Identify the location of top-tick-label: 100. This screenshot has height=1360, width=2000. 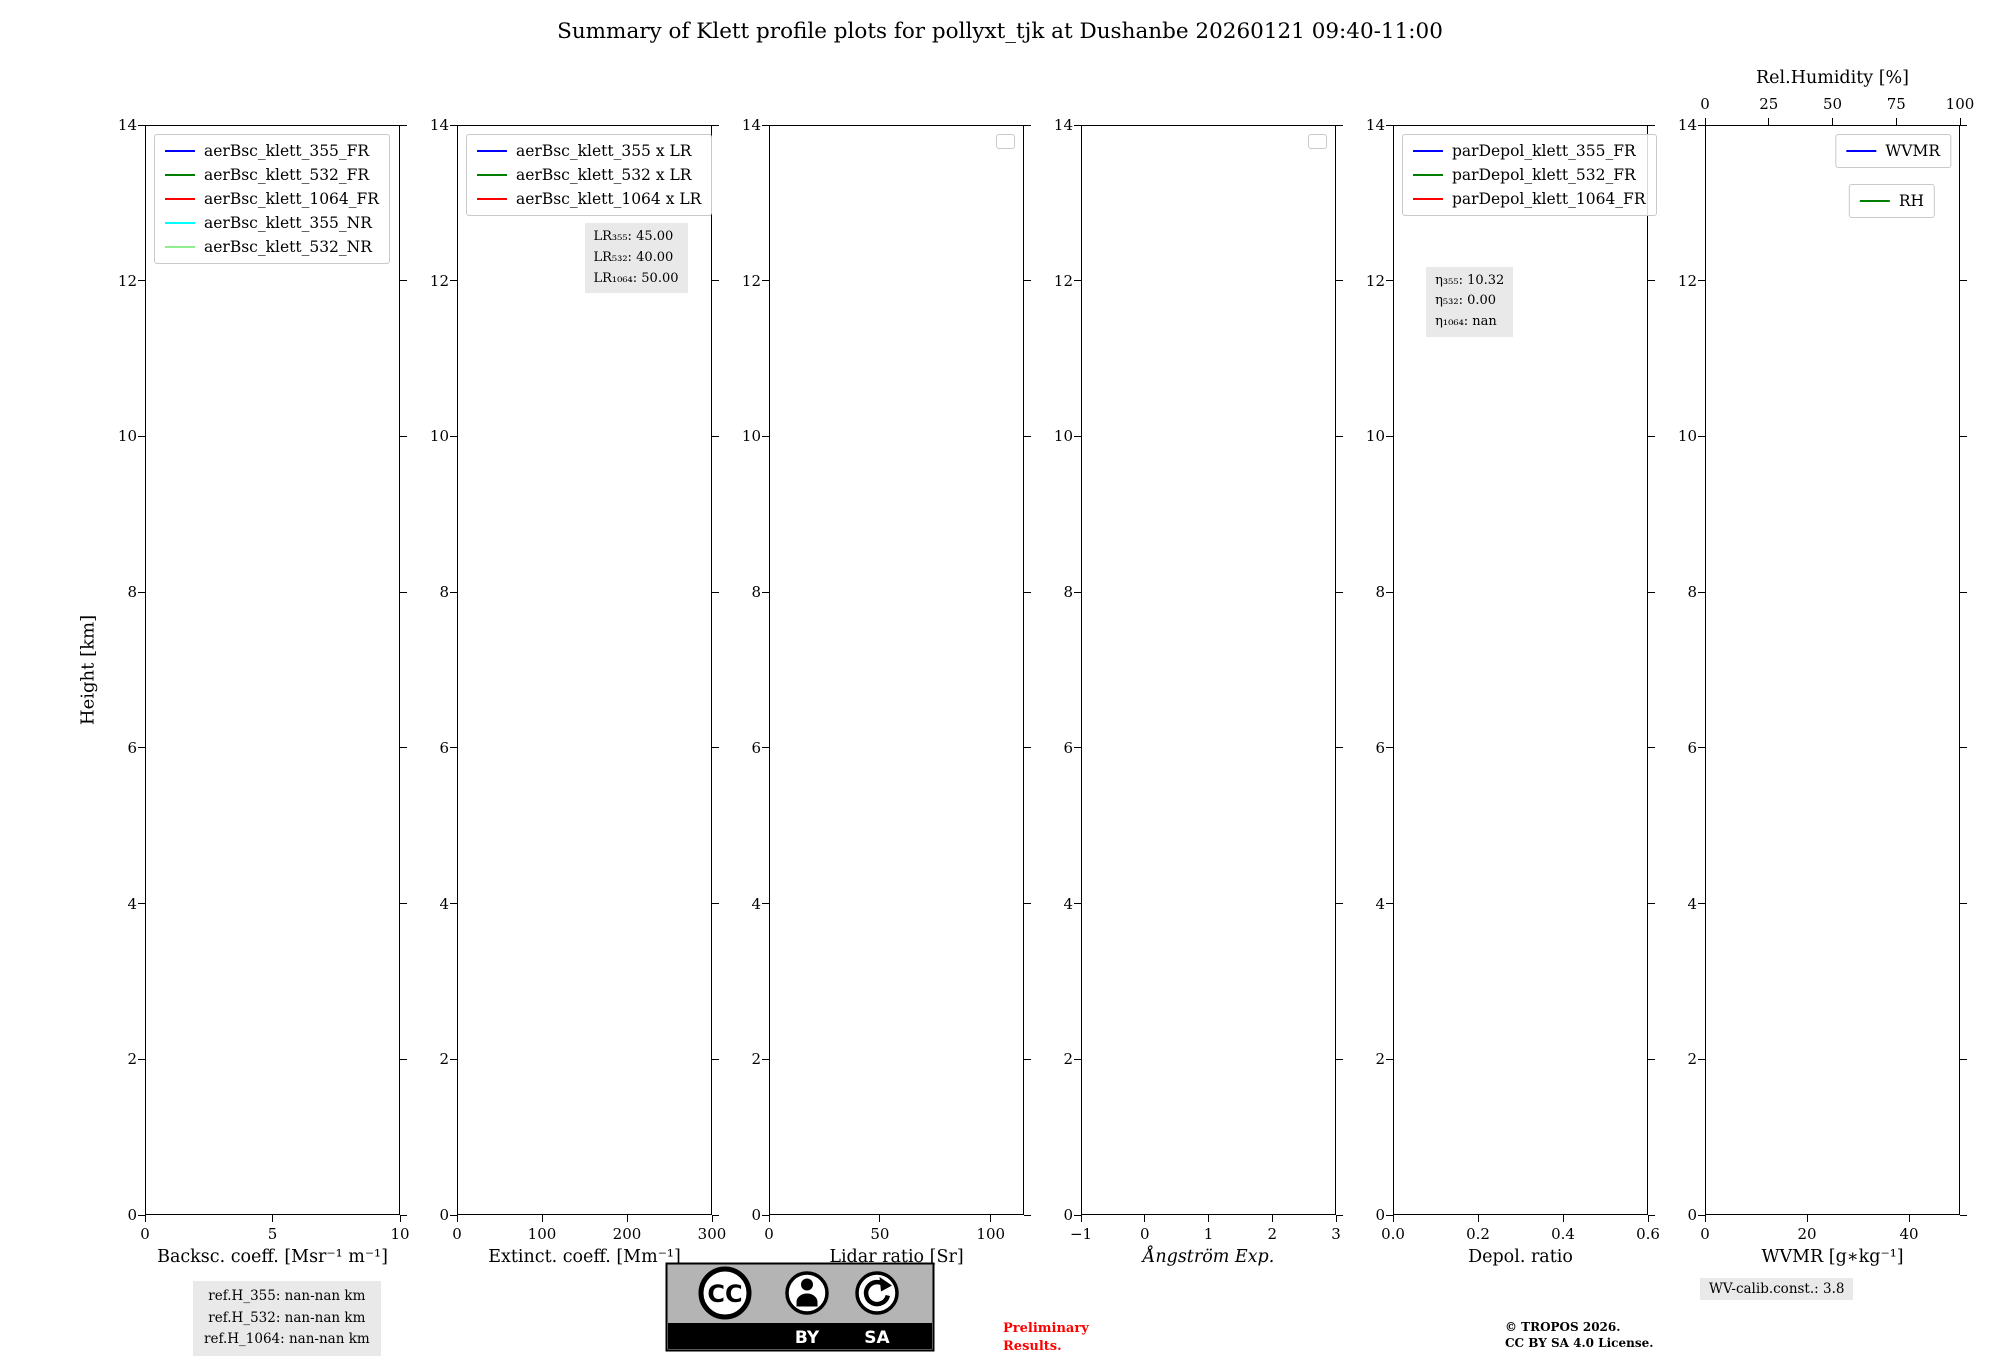
(1960, 104).